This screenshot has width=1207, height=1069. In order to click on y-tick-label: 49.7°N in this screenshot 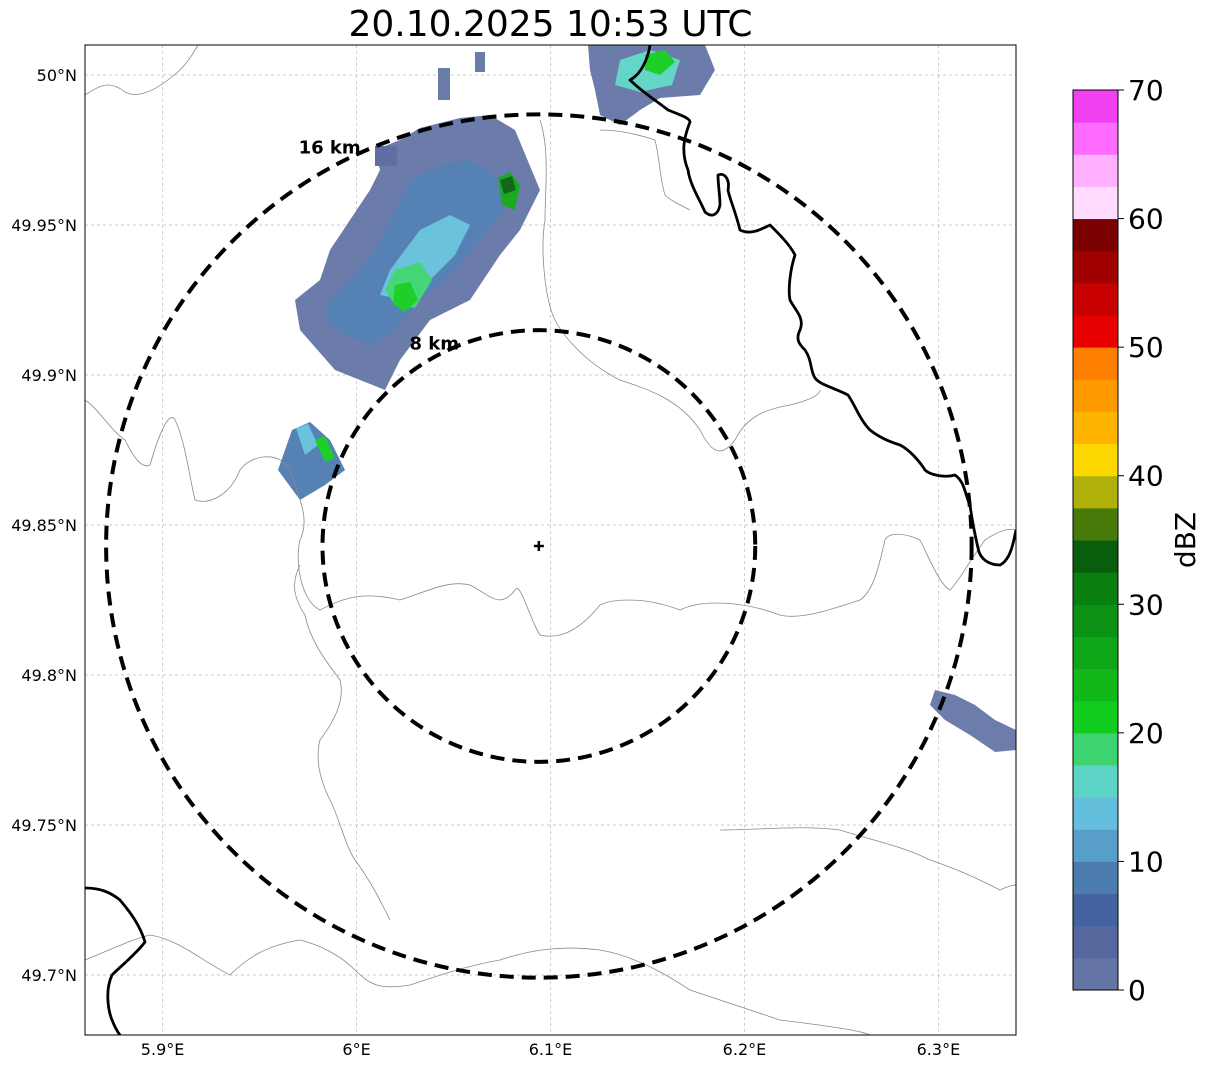, I will do `click(49, 975)`.